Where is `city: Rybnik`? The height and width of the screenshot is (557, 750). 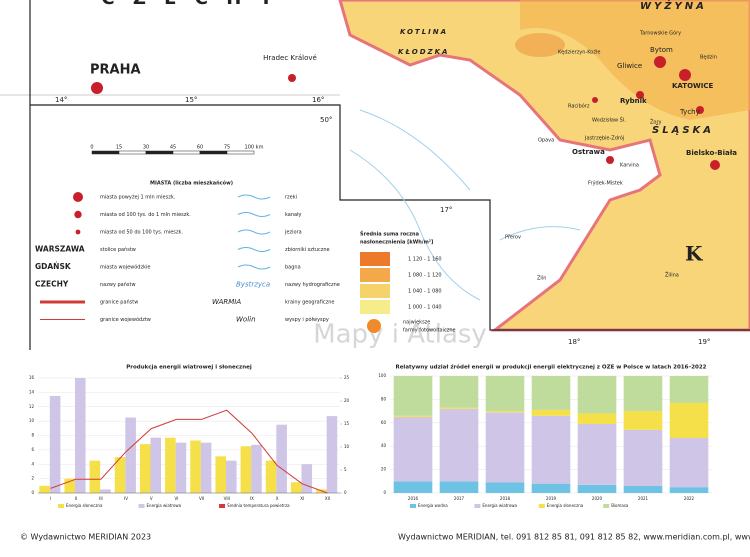
city: Rybnik is located at coordinates (633, 101).